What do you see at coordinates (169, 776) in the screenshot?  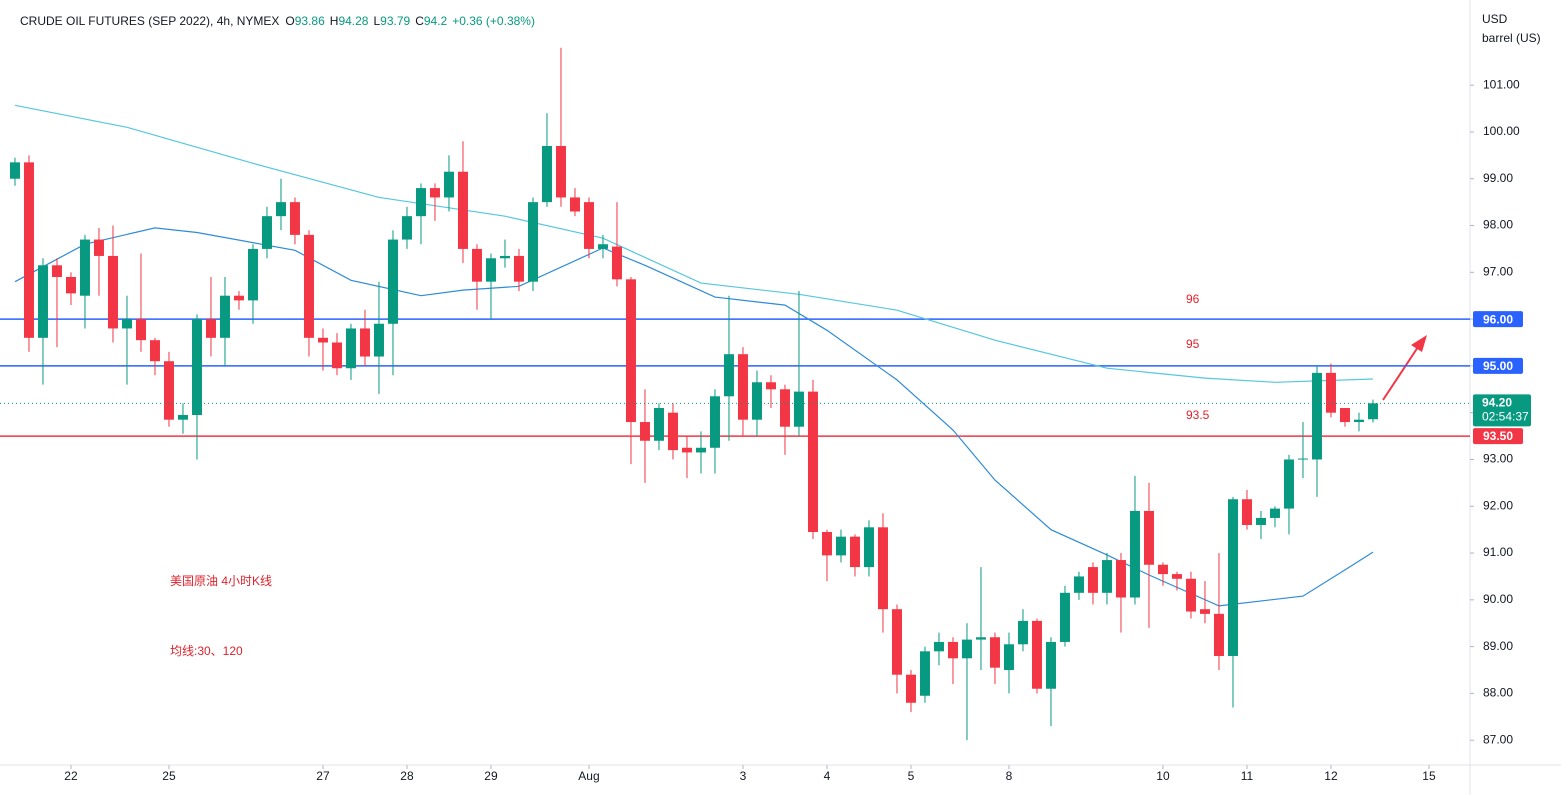 I see `x-tick-label: 25` at bounding box center [169, 776].